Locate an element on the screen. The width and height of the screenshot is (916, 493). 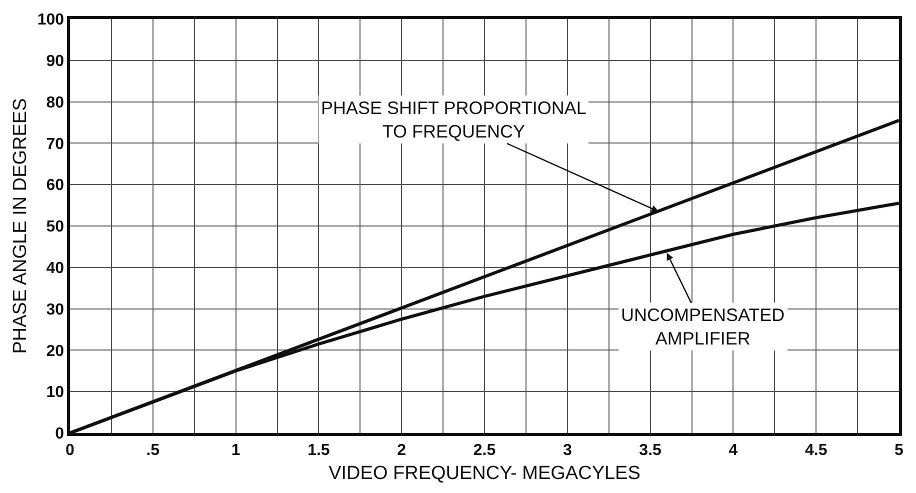
x-tick-label: 1.5 is located at coordinates (319, 450).